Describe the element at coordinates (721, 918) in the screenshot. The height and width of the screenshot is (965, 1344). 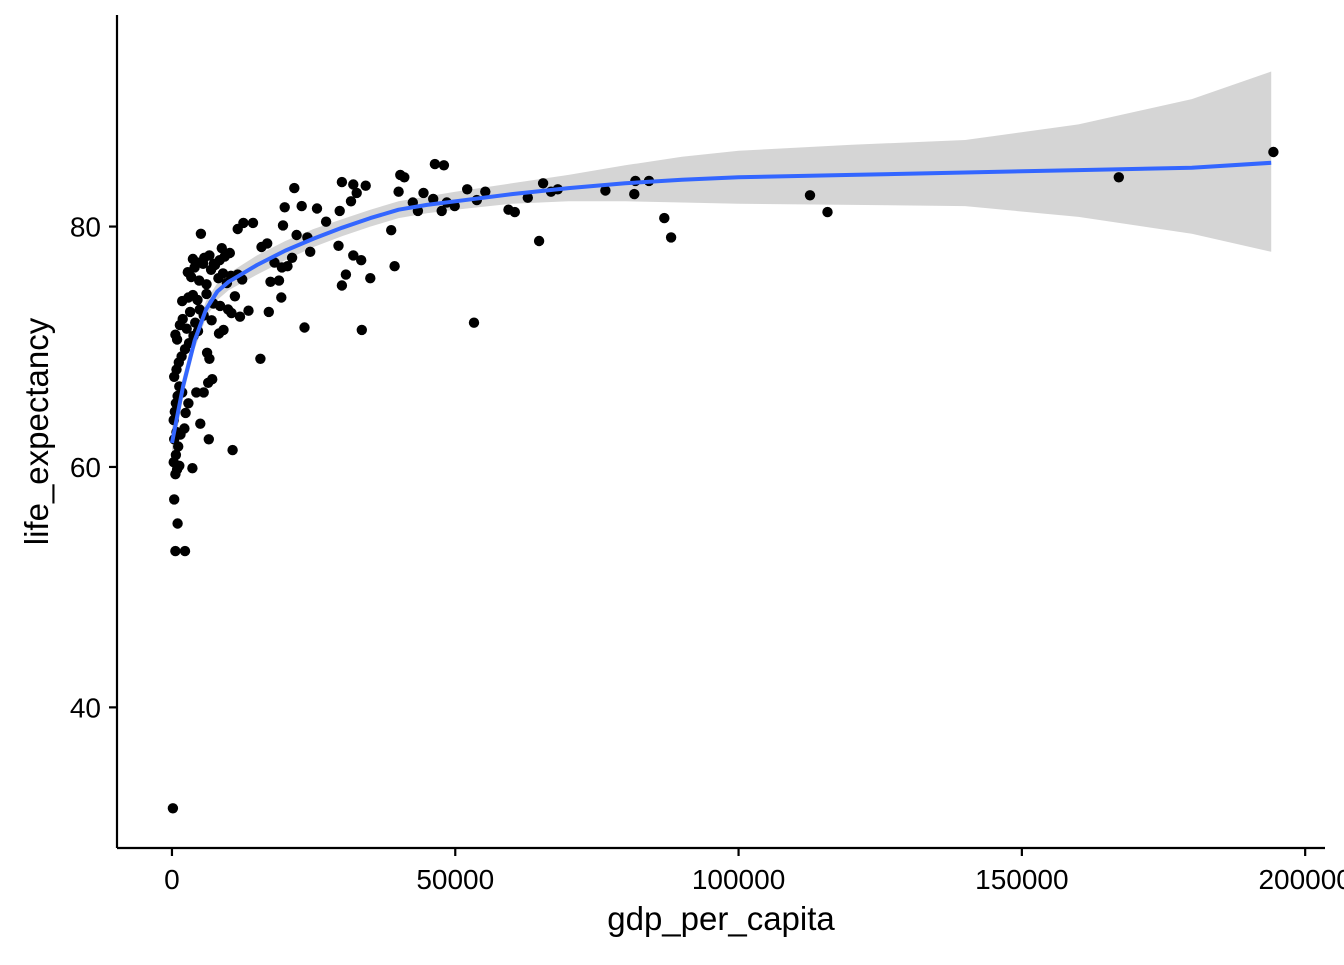
I see `x-axis-title: gdp_per_capita` at that location.